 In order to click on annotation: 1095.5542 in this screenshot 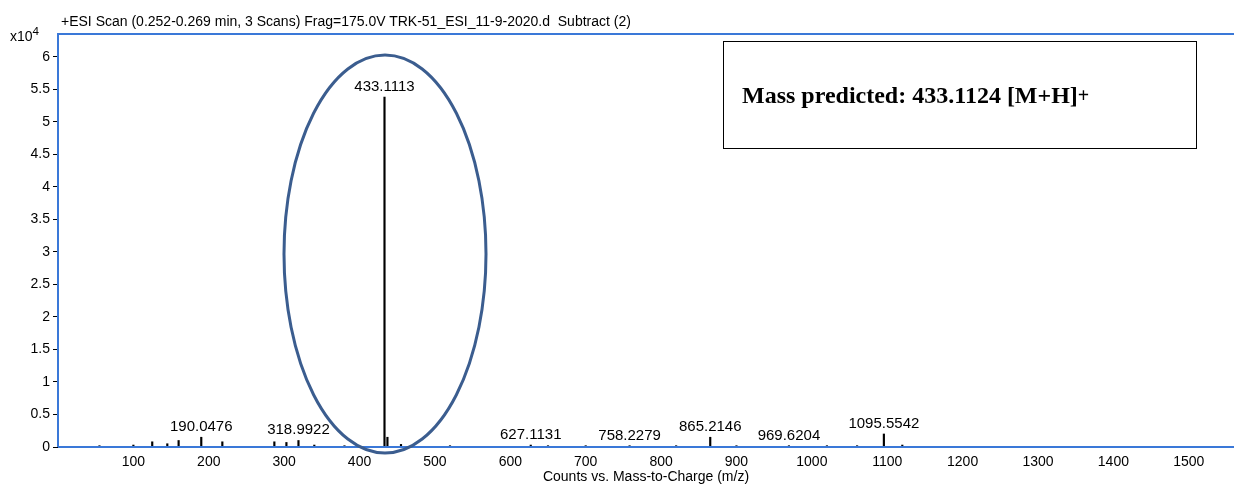, I will do `click(884, 422)`.